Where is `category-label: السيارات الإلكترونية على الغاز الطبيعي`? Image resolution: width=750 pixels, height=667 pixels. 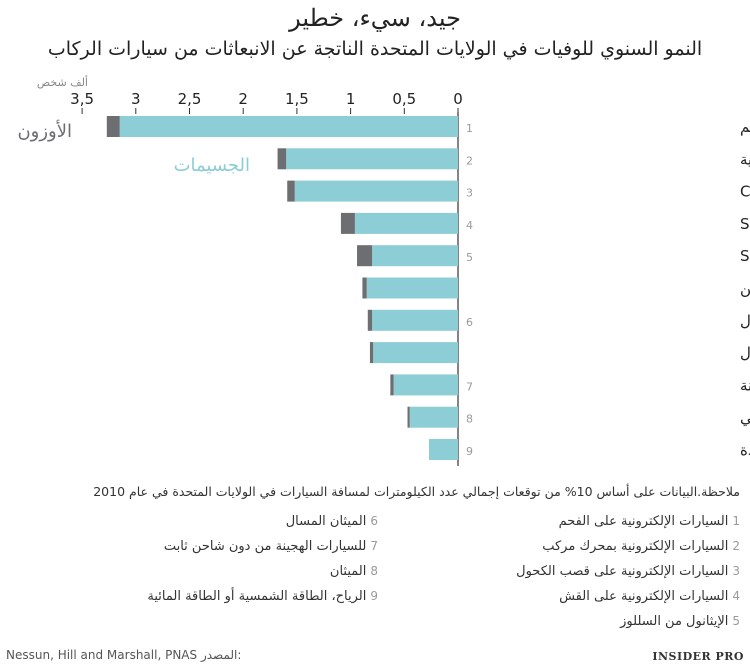
category-label: السيارات الإلكترونية على الغاز الطبيعي is located at coordinates (745, 418).